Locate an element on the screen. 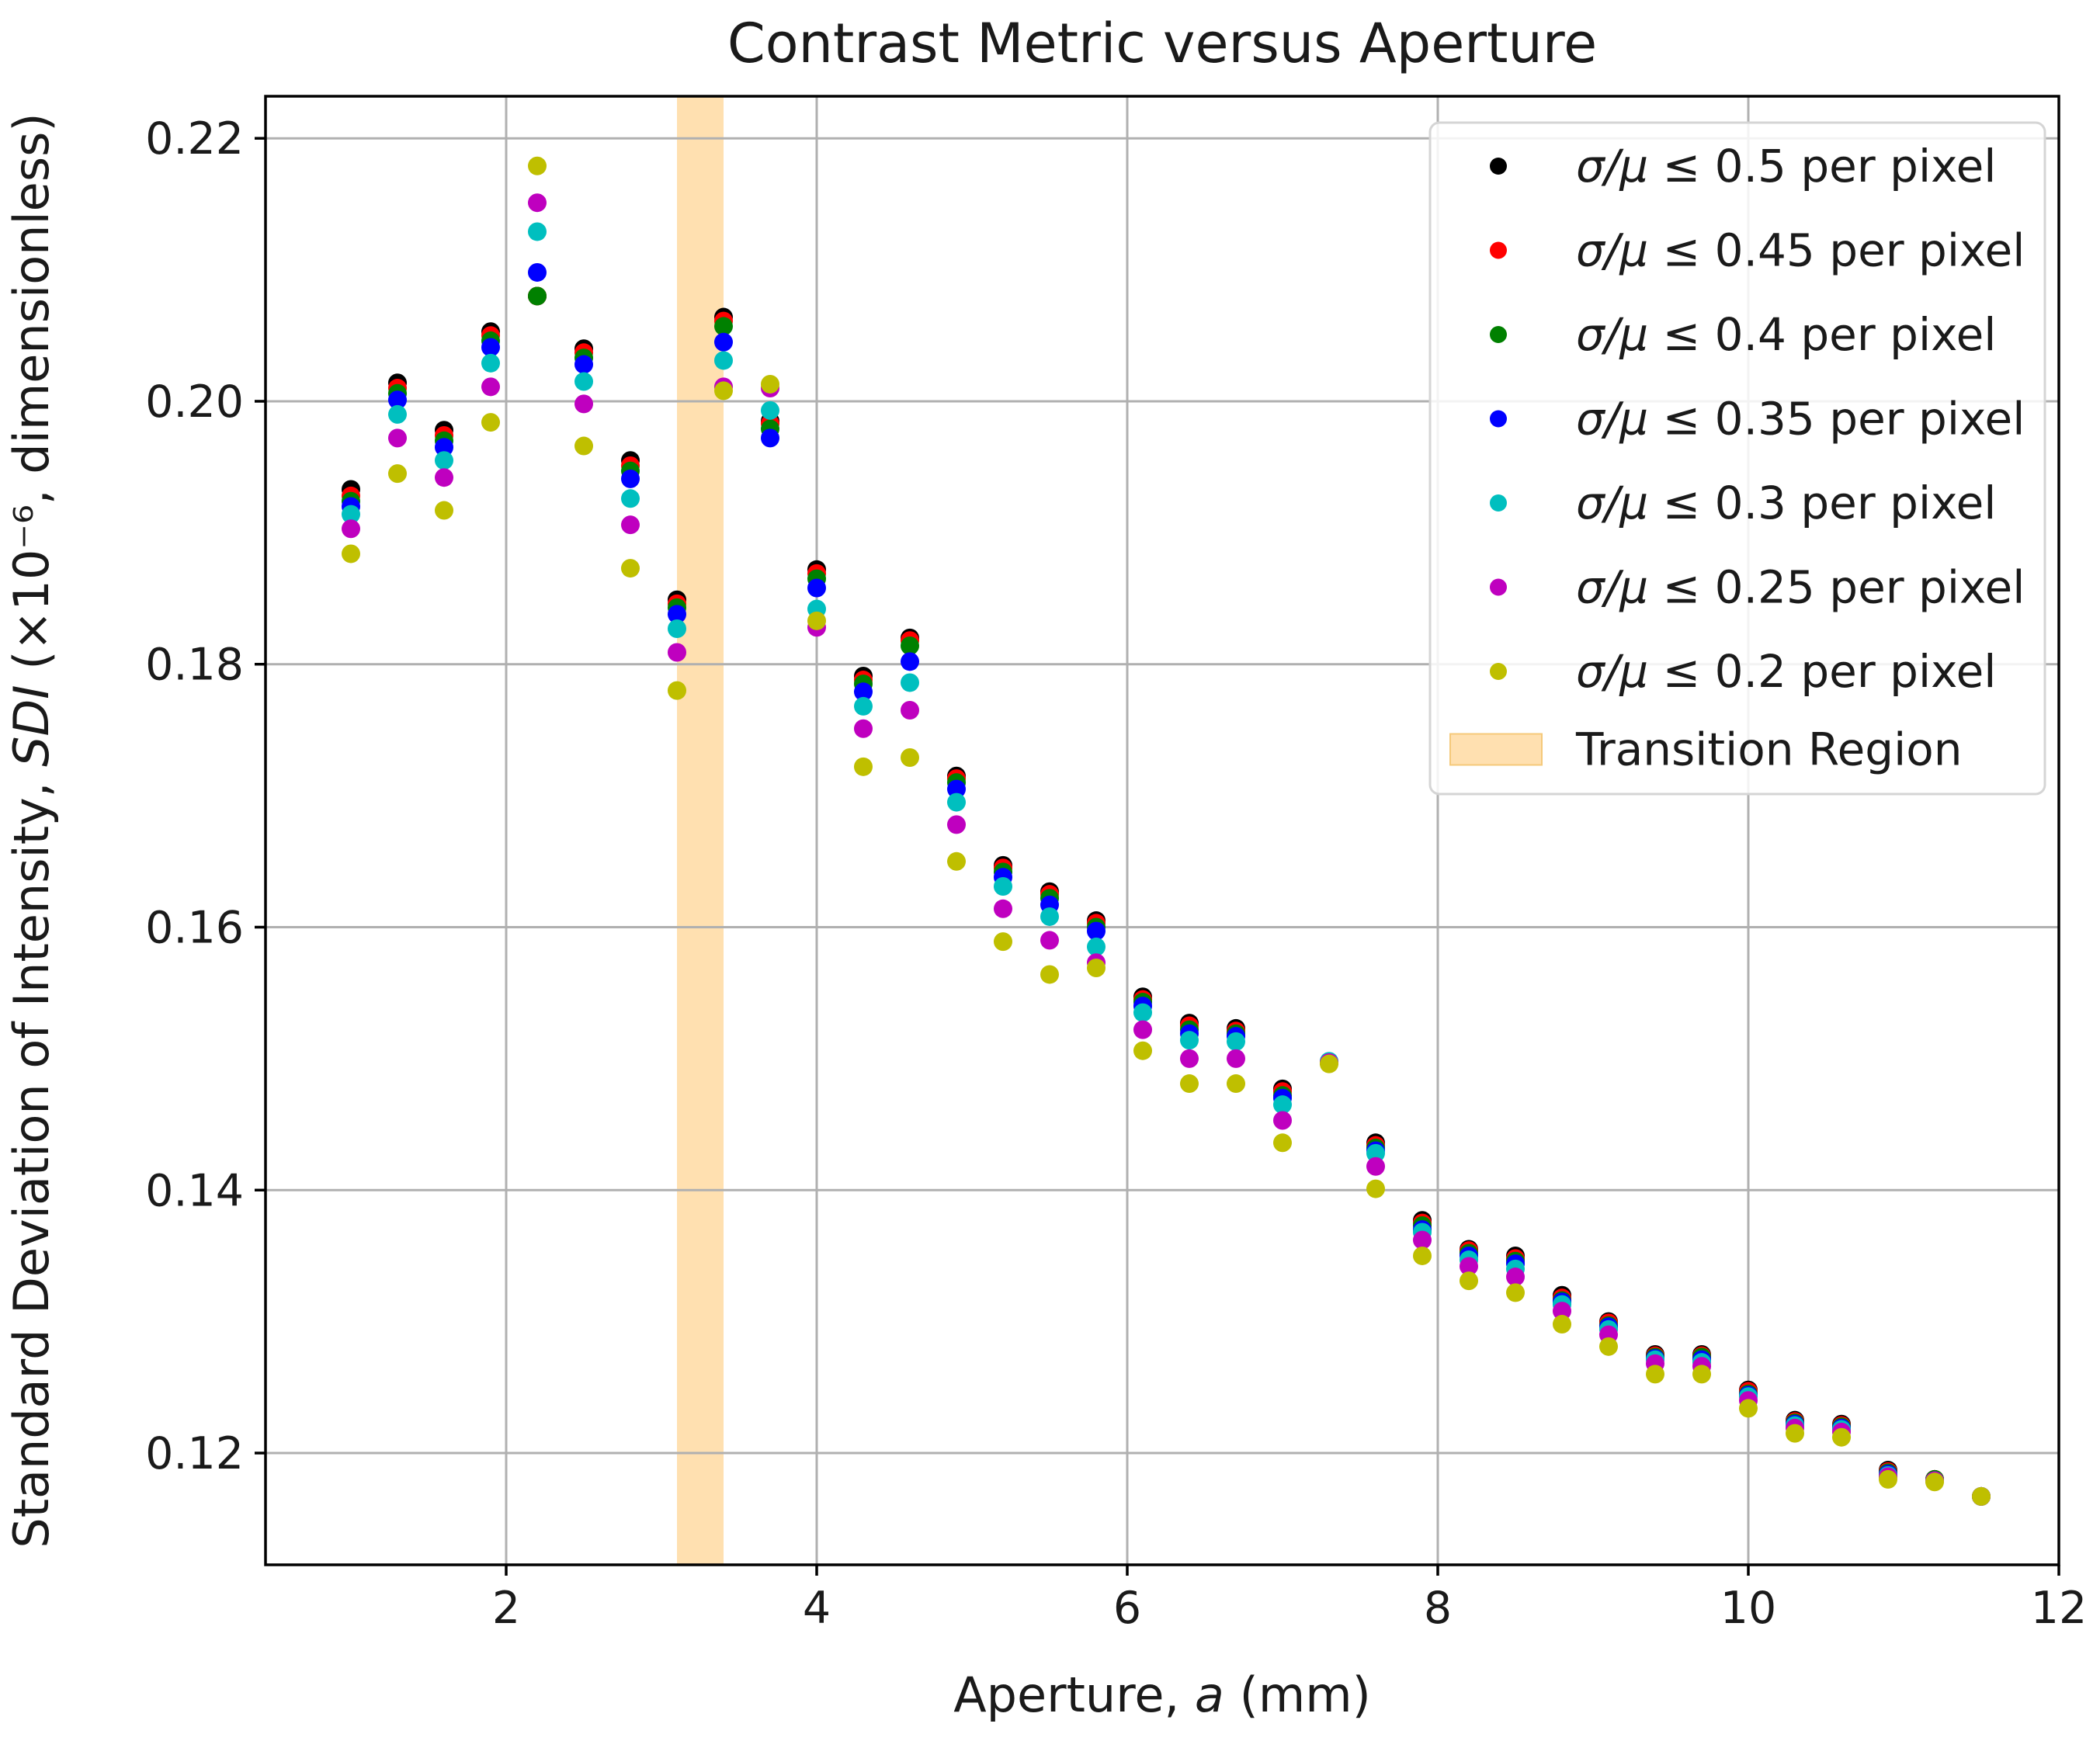 The width and height of the screenshot is (2100, 1741). legend-label: σ/μ ≤ 0.45 per pixel is located at coordinates (1800, 250).